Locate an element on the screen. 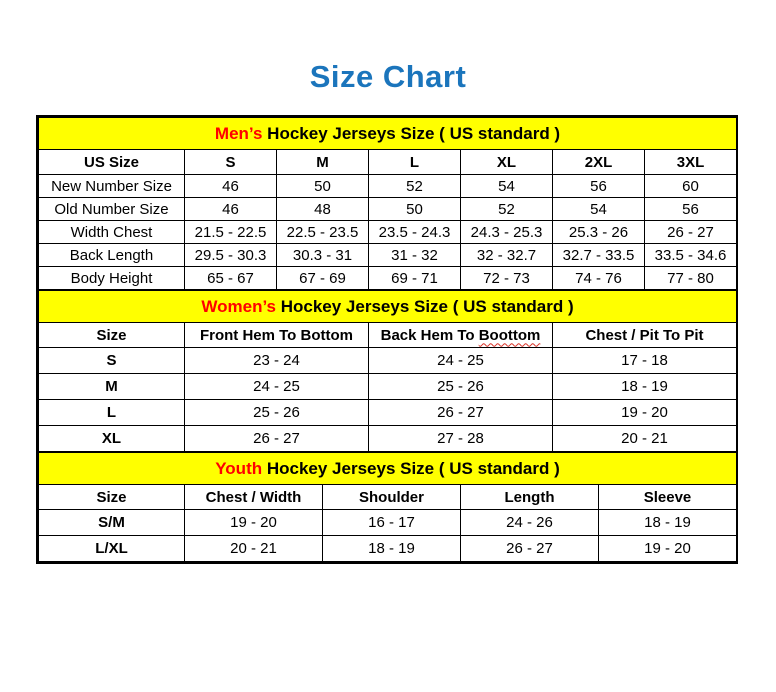 The image size is (776, 692). row-label: M is located at coordinates (111, 387).